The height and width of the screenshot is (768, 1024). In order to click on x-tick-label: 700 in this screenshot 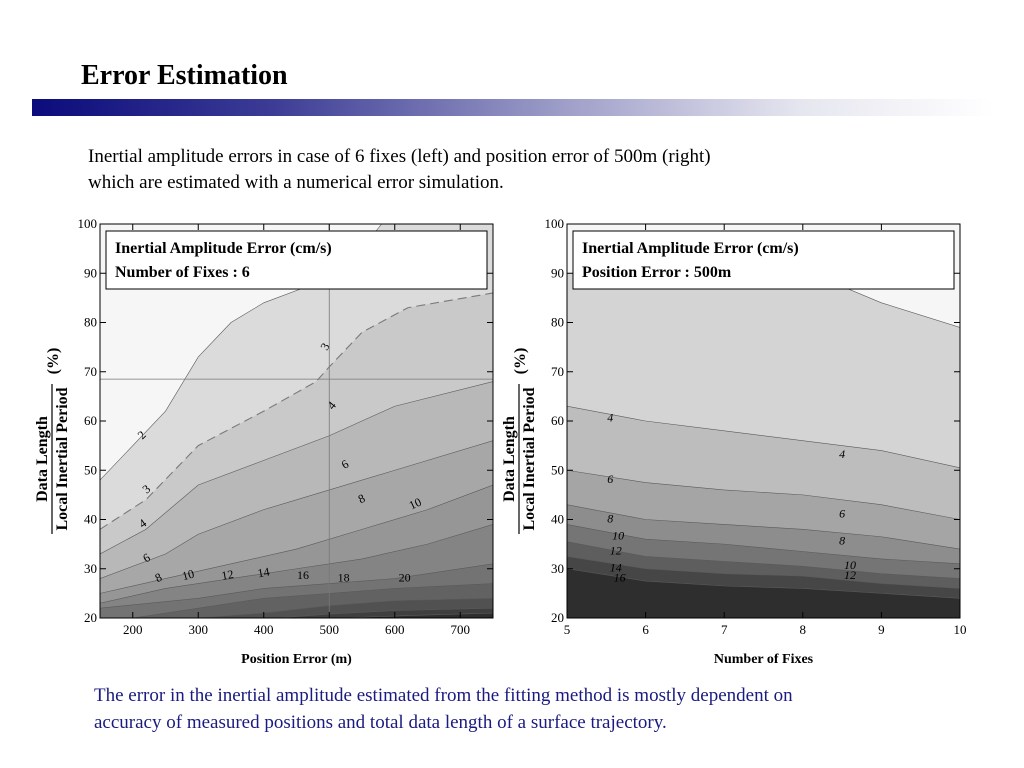, I will do `click(461, 629)`.